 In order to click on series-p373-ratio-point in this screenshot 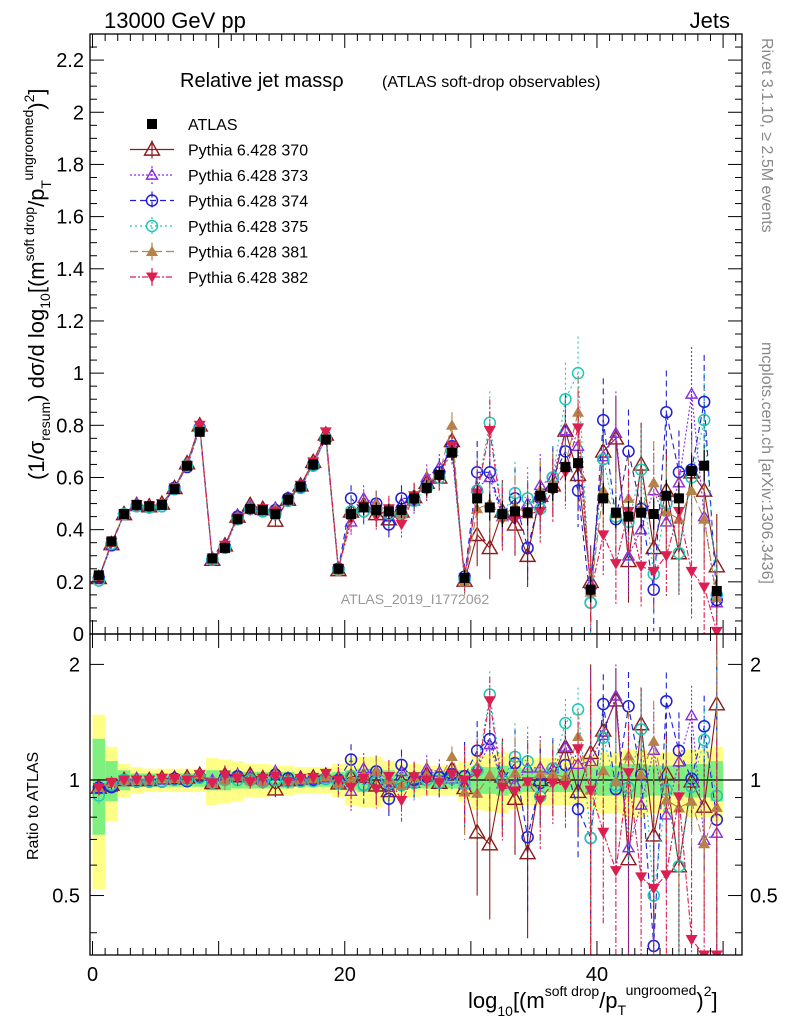, I will do `click(616, 694)`.